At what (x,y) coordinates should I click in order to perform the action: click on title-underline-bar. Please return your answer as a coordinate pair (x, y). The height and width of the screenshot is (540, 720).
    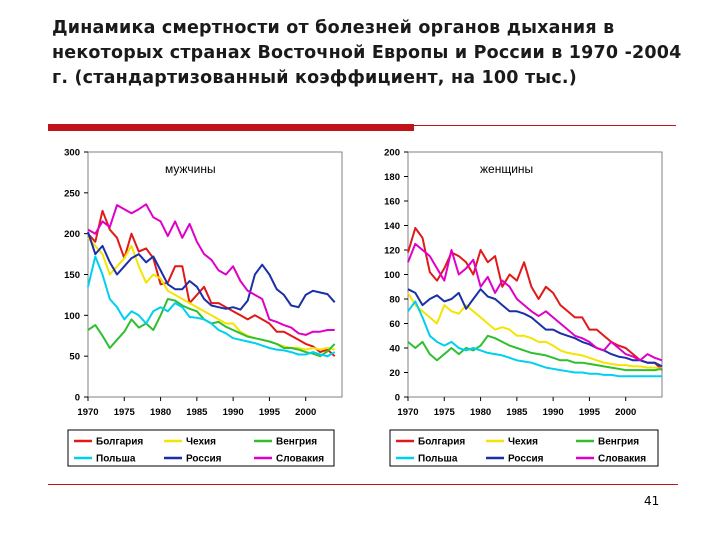
    Looking at the image, I should click on (231, 127).